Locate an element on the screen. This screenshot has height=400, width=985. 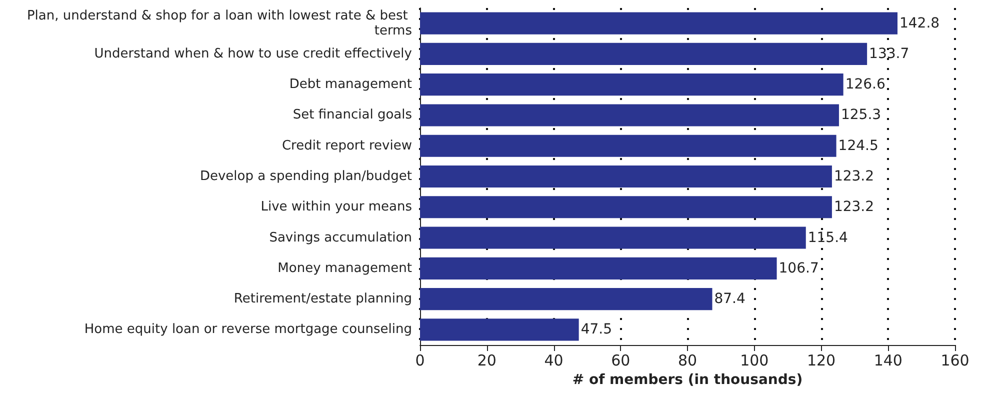
y-tick-label: Retirement/estate planning is located at coordinates (323, 299).